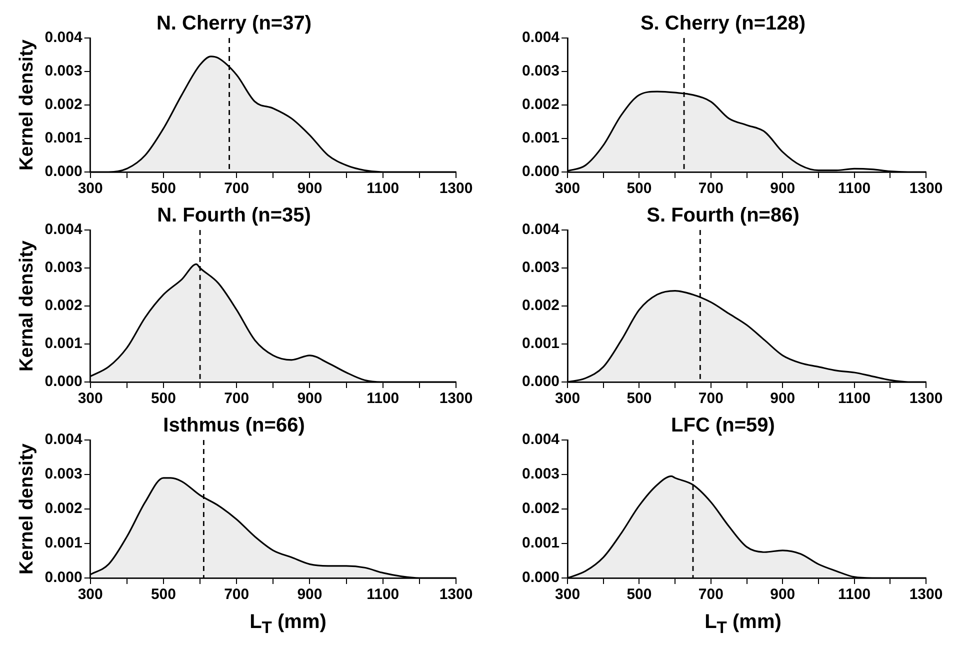  What do you see at coordinates (723, 215) in the screenshot?
I see `chart-title: S. Fourth (n=86)` at bounding box center [723, 215].